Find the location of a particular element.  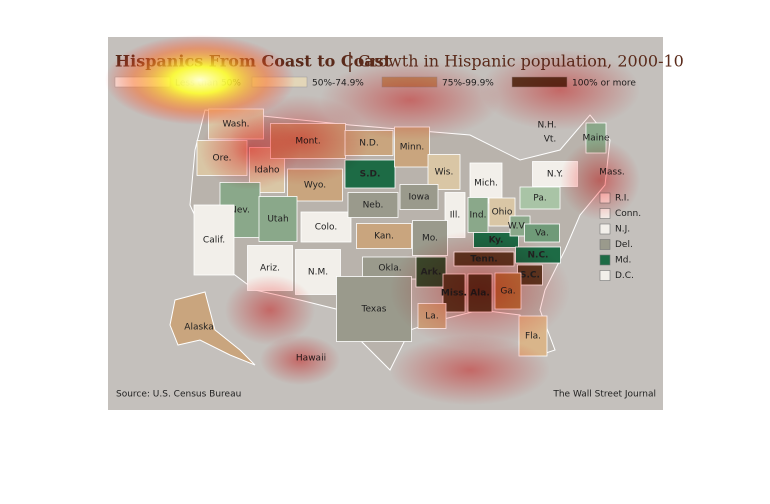

small-state-label: D.C. is located at coordinates (624, 276).